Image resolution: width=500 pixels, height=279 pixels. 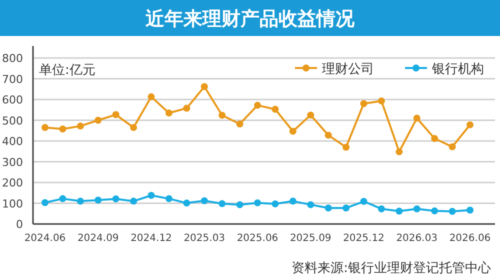 What do you see at coordinates (12, 141) in the screenshot?
I see `y-tick-label: 400` at bounding box center [12, 141].